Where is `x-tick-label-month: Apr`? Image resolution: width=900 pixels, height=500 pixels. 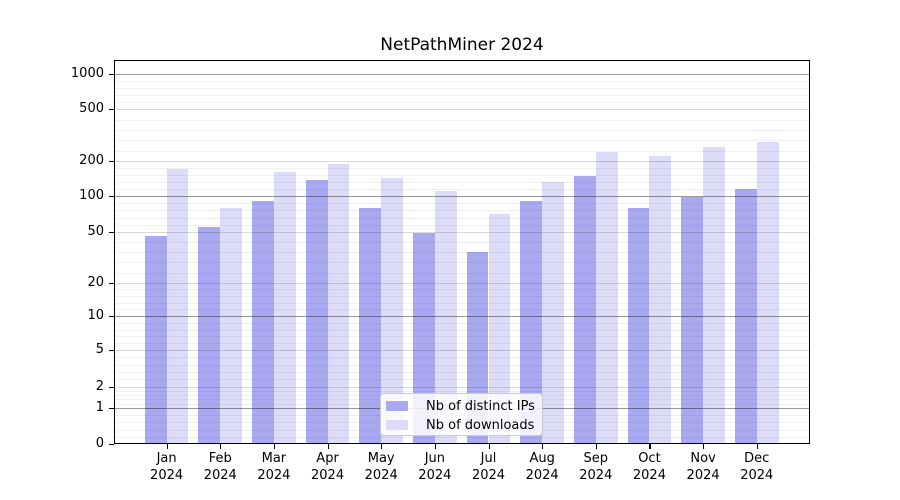 x-tick-label-month: Apr is located at coordinates (327, 458).